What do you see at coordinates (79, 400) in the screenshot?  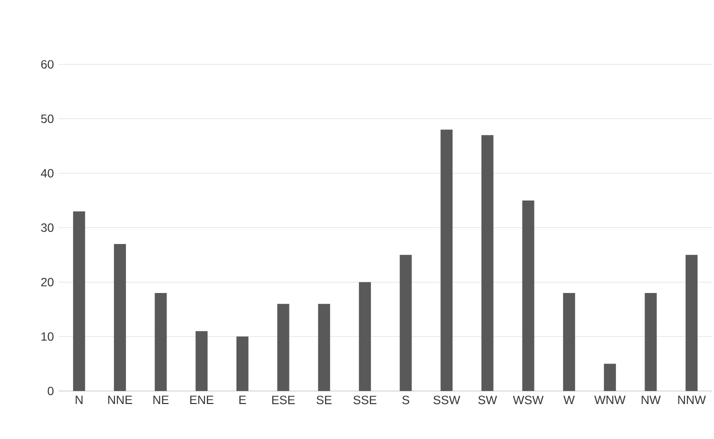 I see `x-tick-label: N` at bounding box center [79, 400].